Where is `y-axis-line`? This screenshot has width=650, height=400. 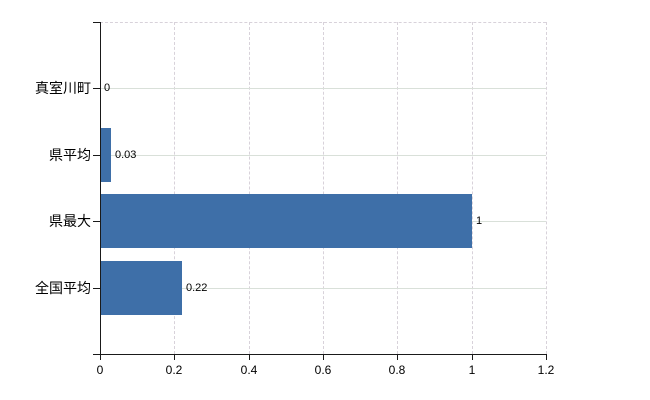
y-axis-line is located at coordinates (100, 188).